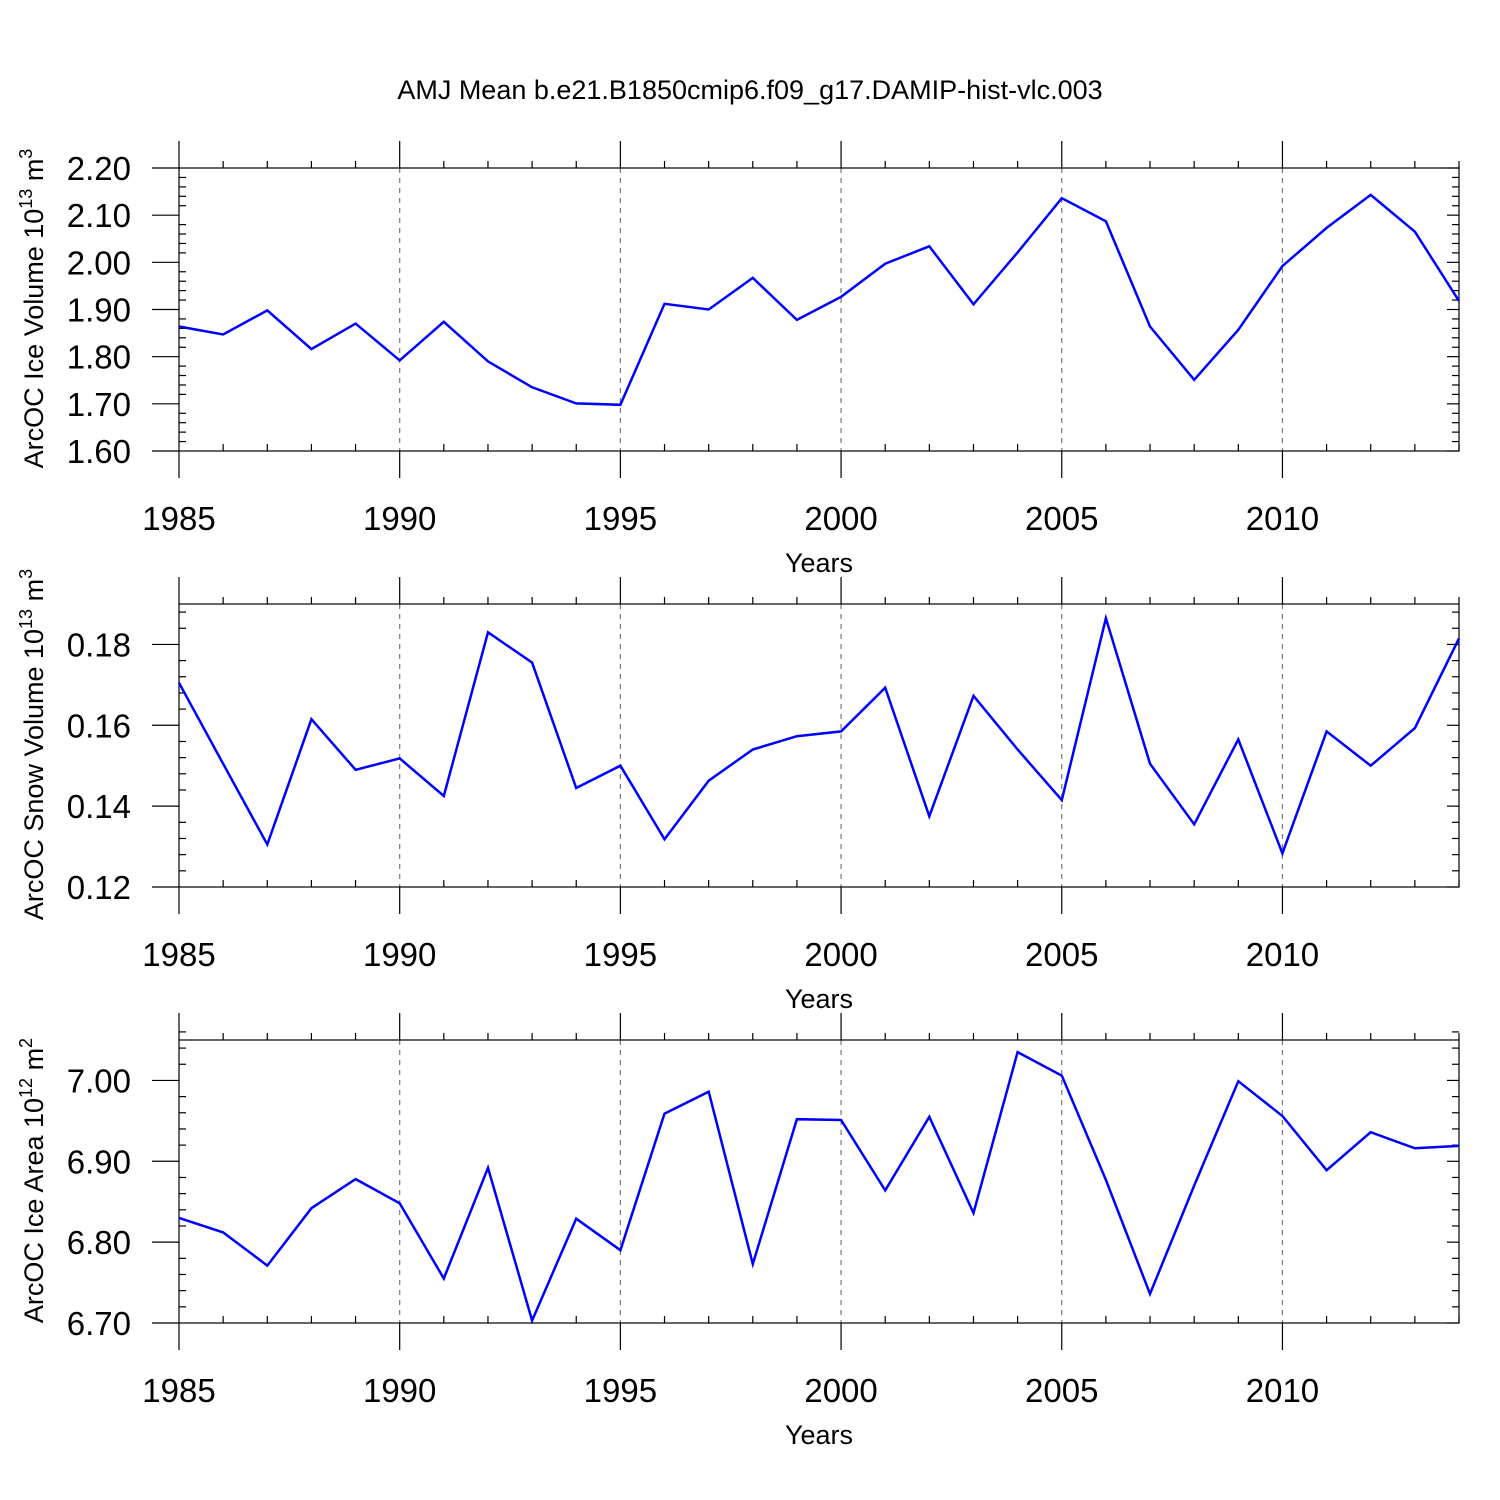 This screenshot has width=1500, height=1500. I want to click on y-tick-label: 0.16, so click(99, 725).